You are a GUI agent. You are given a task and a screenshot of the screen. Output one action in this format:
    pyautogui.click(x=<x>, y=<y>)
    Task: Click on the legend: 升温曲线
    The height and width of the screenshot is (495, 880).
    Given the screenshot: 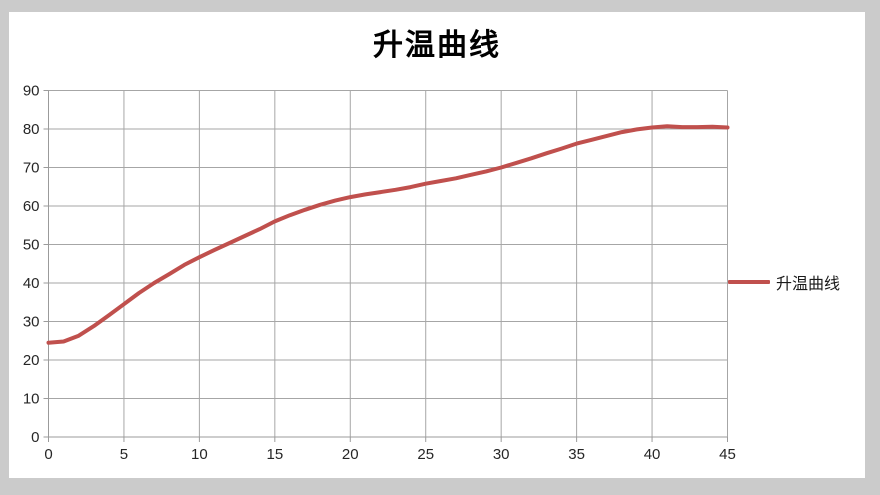 What is the action you would take?
    pyautogui.click(x=784, y=282)
    